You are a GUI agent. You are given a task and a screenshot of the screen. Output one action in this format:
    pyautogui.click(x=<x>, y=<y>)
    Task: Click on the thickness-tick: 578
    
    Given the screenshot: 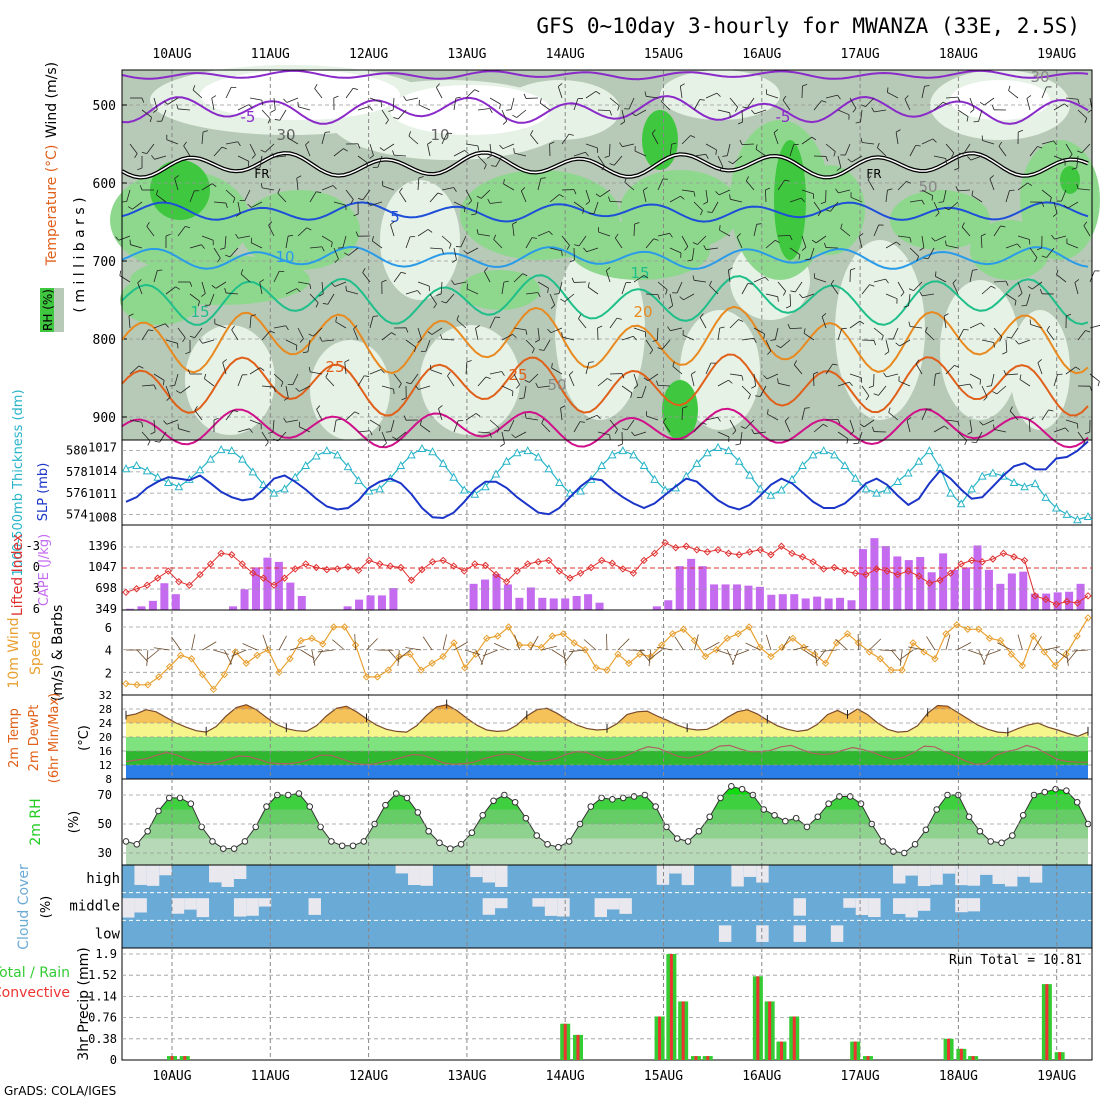 What is the action you would take?
    pyautogui.click(x=77, y=472)
    